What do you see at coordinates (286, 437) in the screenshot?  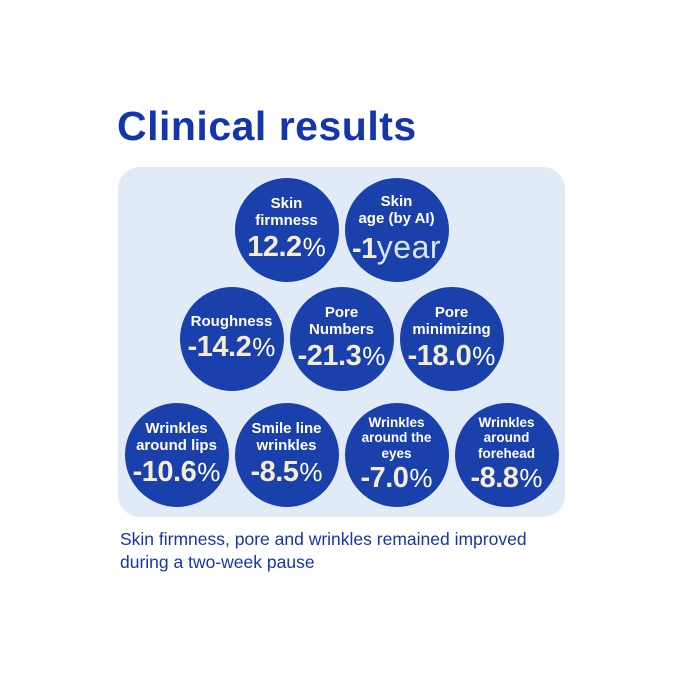 I see `stat-label: Smile line wrinkles` at bounding box center [286, 437].